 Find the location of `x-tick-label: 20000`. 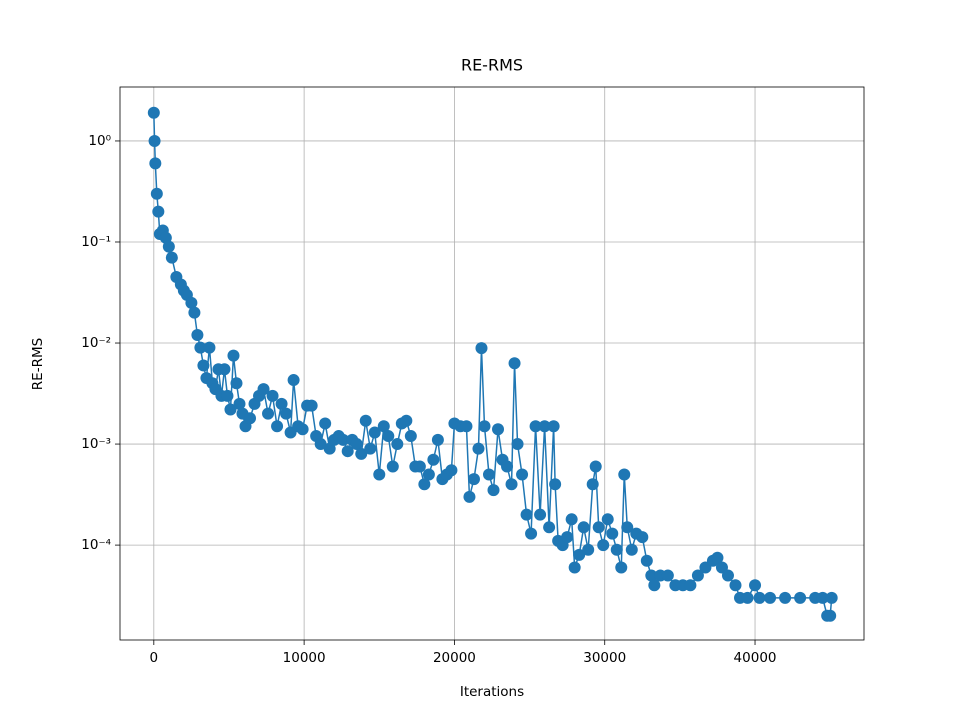

x-tick-label: 20000 is located at coordinates (454, 658).